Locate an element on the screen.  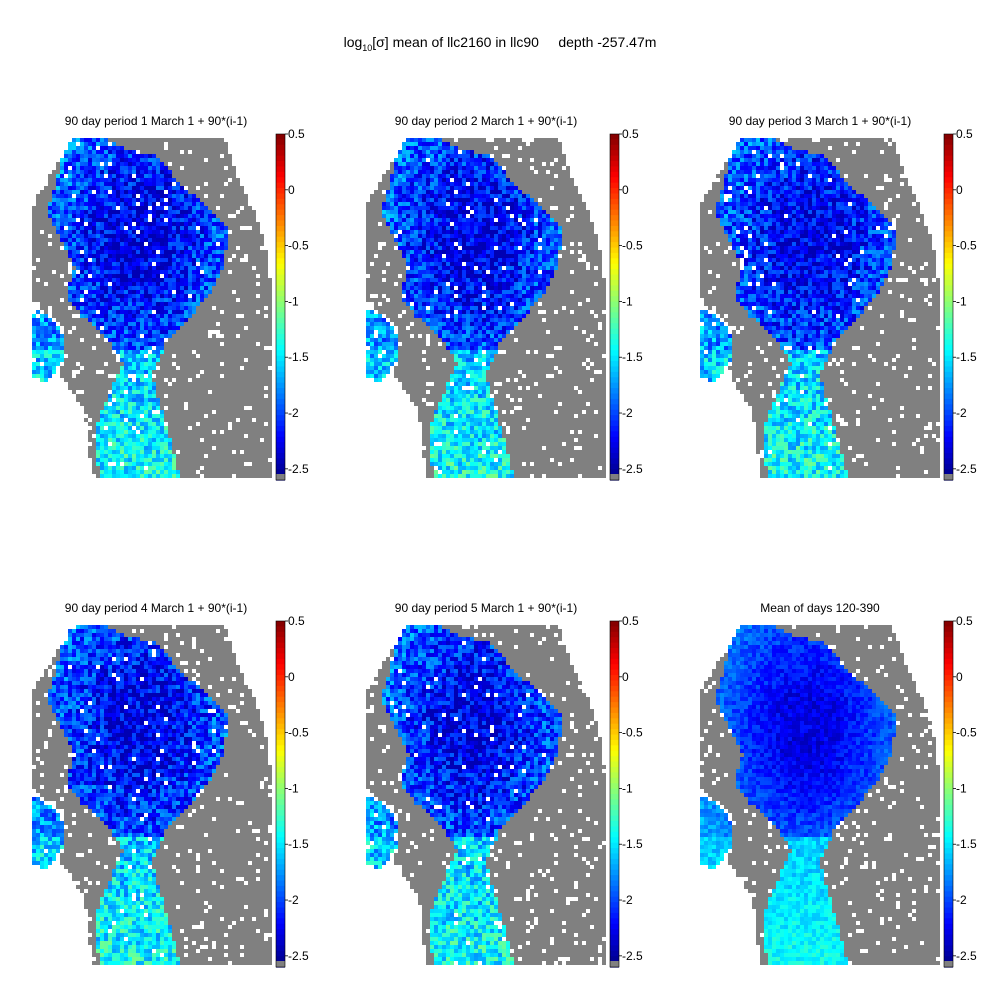
panel-5-colorbar: 0.5 0 -0.5 -1 -1.5 -2 -2.5 is located at coordinates (626, 791).